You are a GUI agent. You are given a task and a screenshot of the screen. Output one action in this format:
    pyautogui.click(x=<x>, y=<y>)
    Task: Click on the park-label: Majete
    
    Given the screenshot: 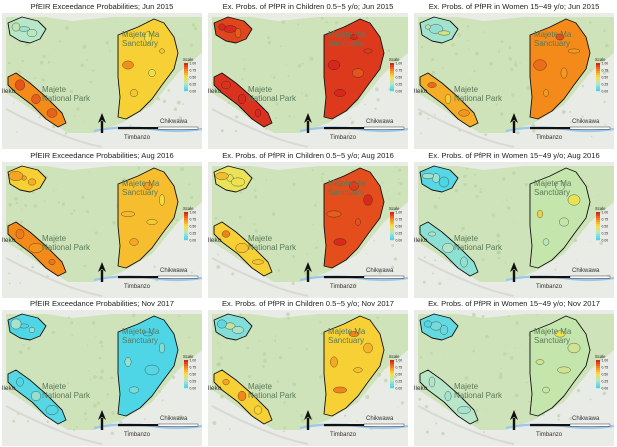 What is the action you would take?
    pyautogui.click(x=466, y=89)
    